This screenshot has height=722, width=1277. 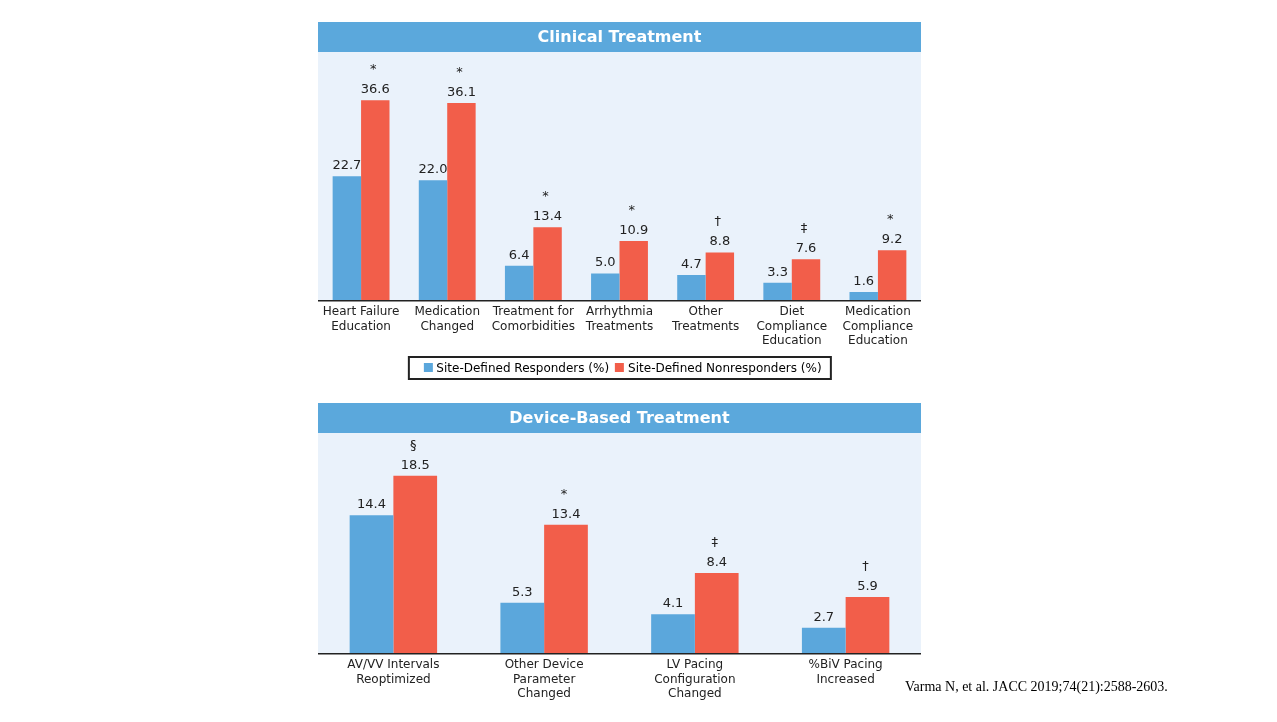 What do you see at coordinates (892, 239) in the screenshot?
I see `data-label: 9.2` at bounding box center [892, 239].